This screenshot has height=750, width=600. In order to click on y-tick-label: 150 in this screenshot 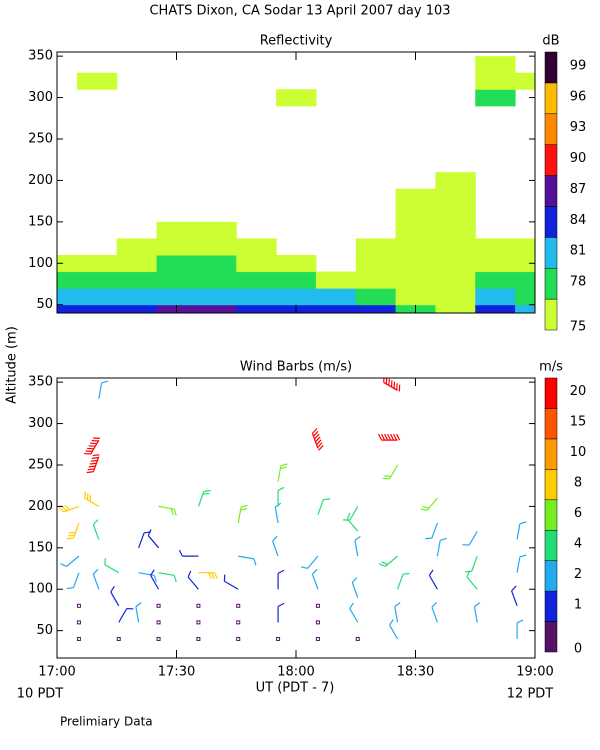, I will do `click(40, 547)`.